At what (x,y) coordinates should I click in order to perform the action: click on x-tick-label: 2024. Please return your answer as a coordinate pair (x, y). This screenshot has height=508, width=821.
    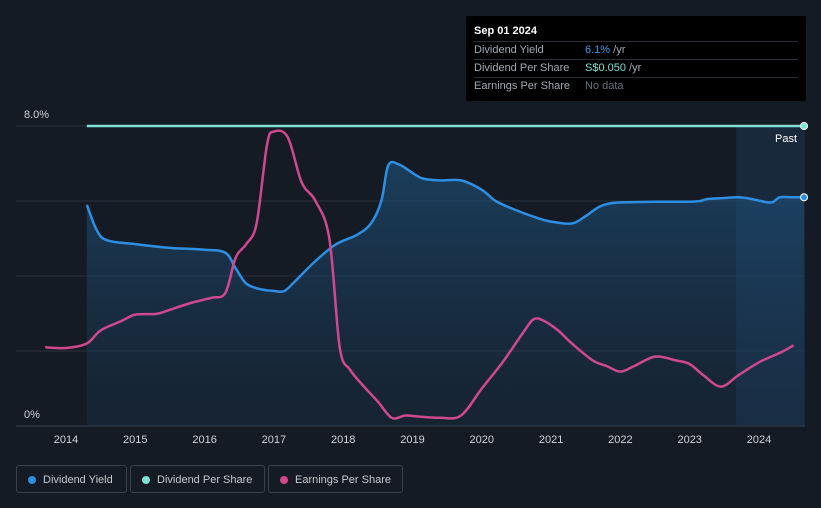
    Looking at the image, I should click on (759, 440).